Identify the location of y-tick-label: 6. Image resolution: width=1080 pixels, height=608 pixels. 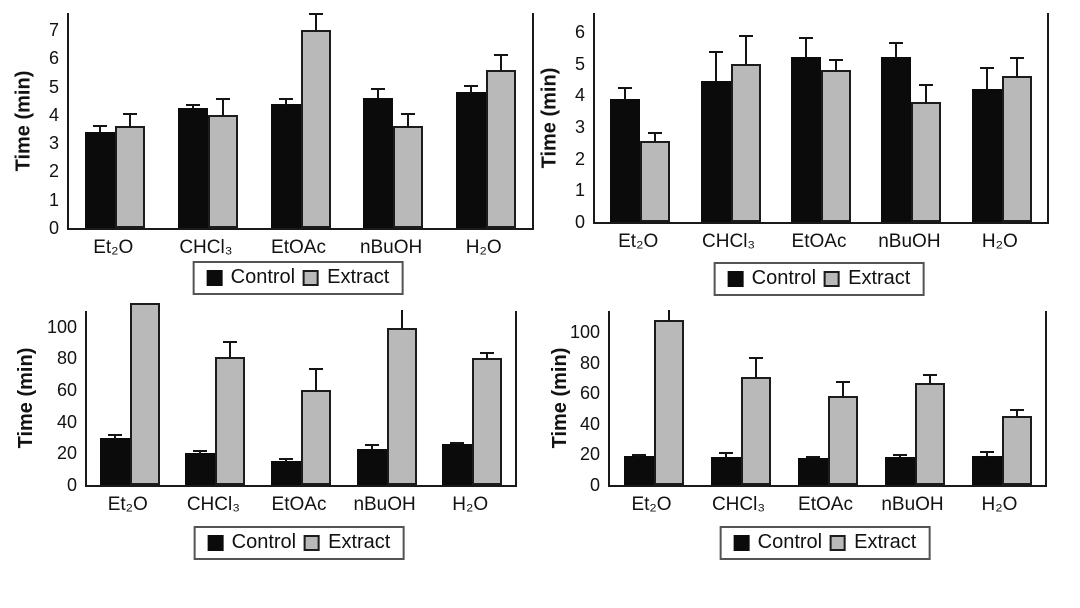
(579, 32).